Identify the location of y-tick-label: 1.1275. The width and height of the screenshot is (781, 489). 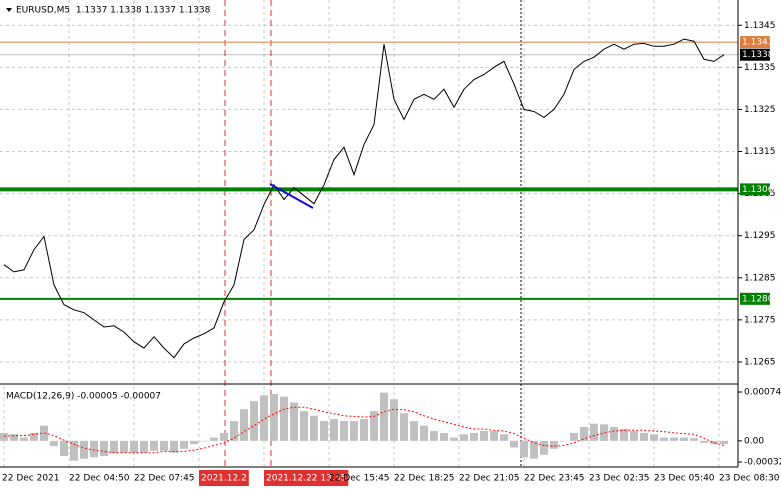
(760, 320).